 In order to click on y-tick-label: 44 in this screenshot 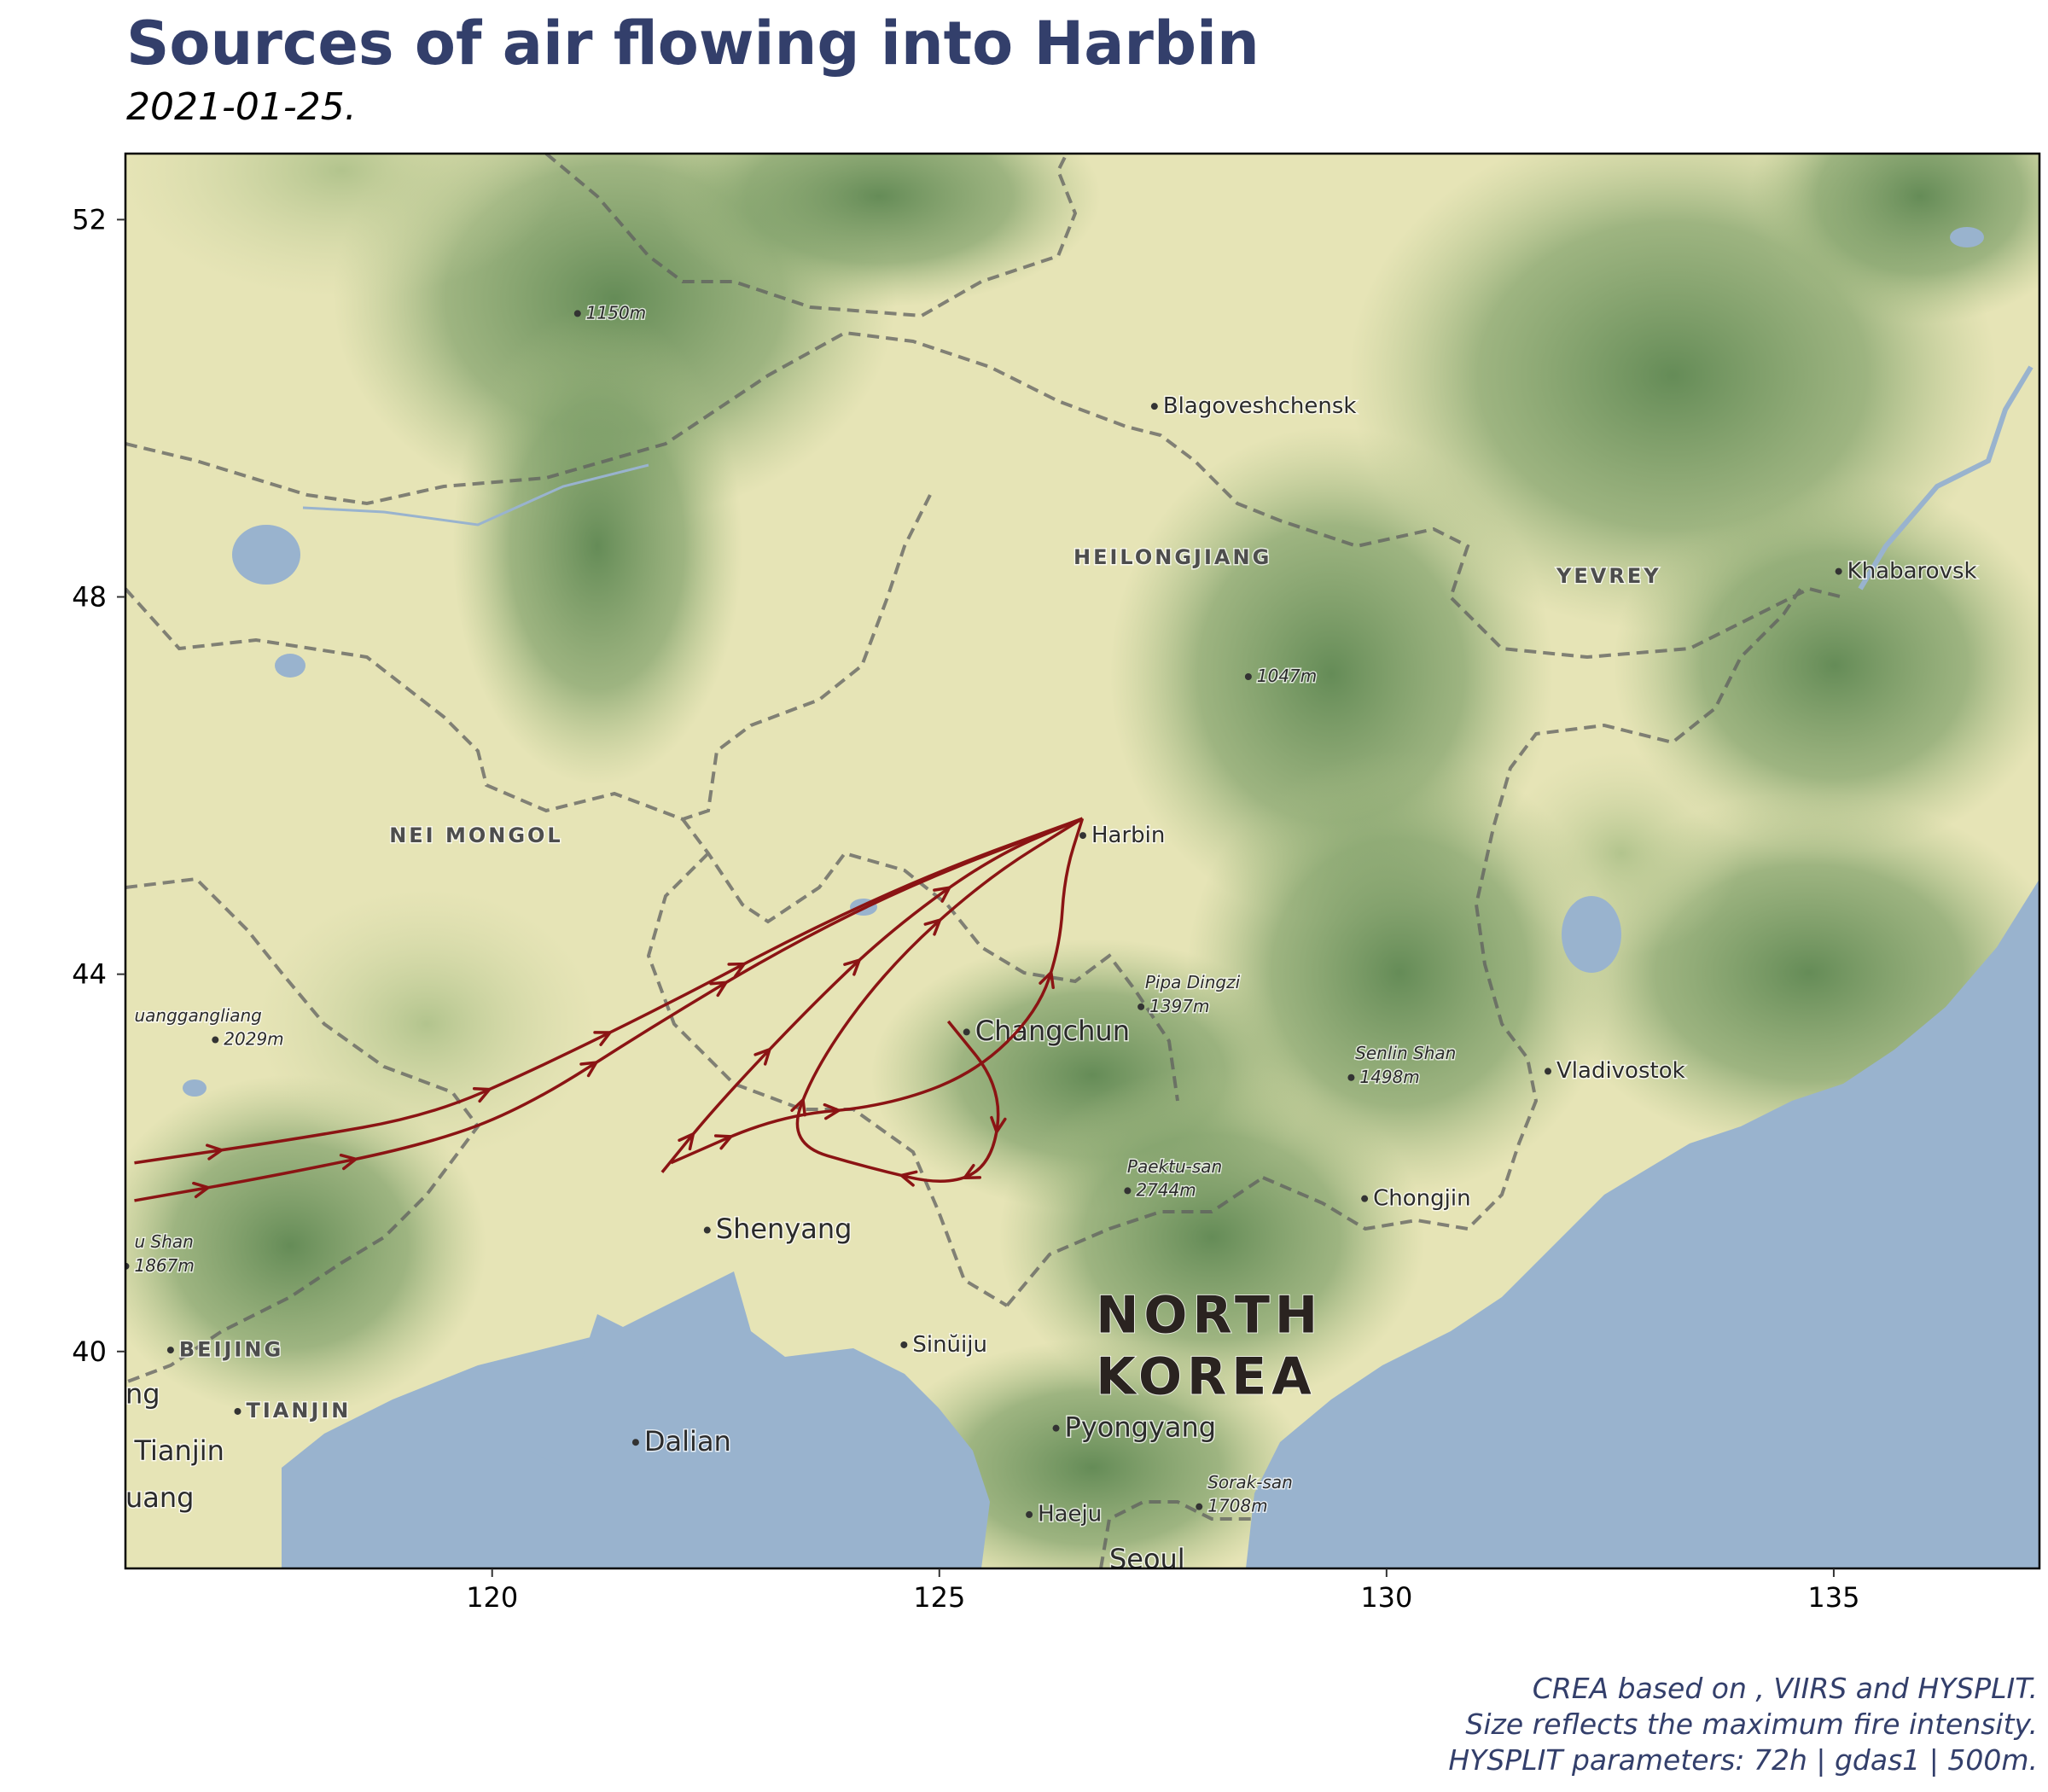, I will do `click(89, 975)`.